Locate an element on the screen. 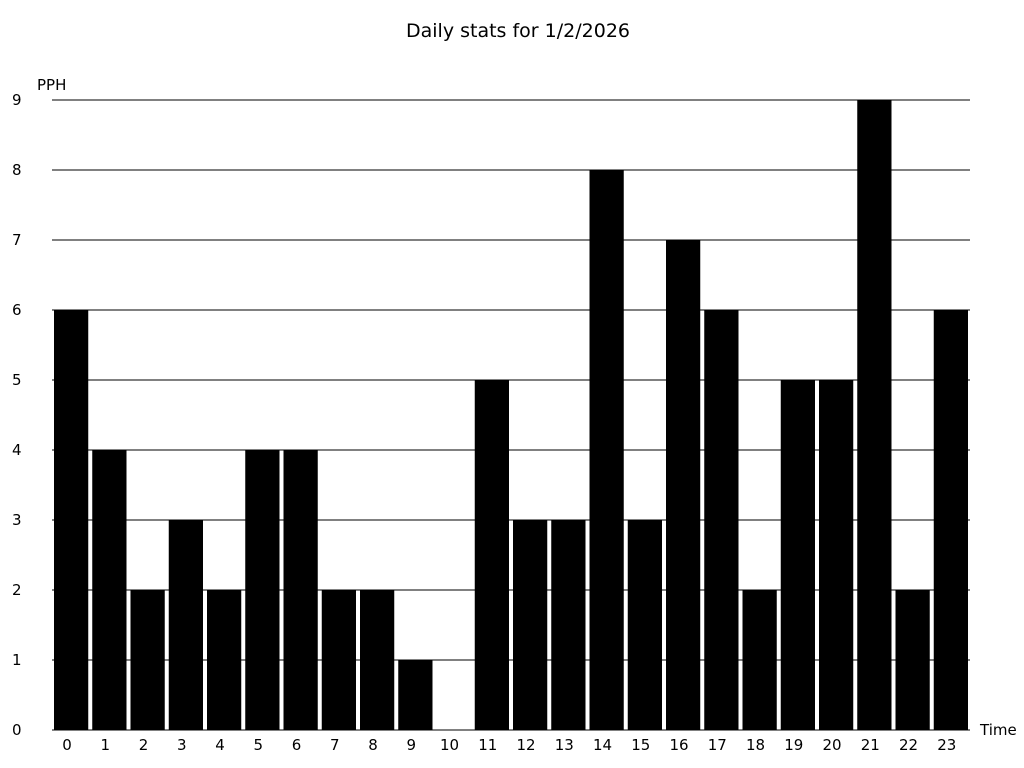 The image size is (1024, 768). x-tick-label: 12 is located at coordinates (525, 745).